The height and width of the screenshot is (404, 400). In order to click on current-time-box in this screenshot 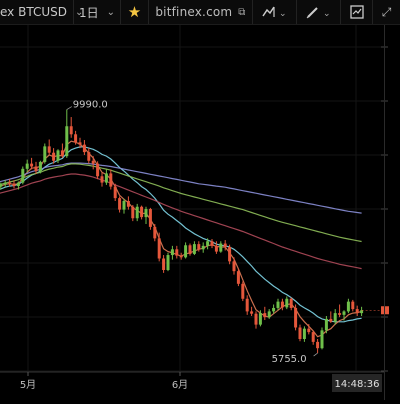, I will do `click(357, 383)`.